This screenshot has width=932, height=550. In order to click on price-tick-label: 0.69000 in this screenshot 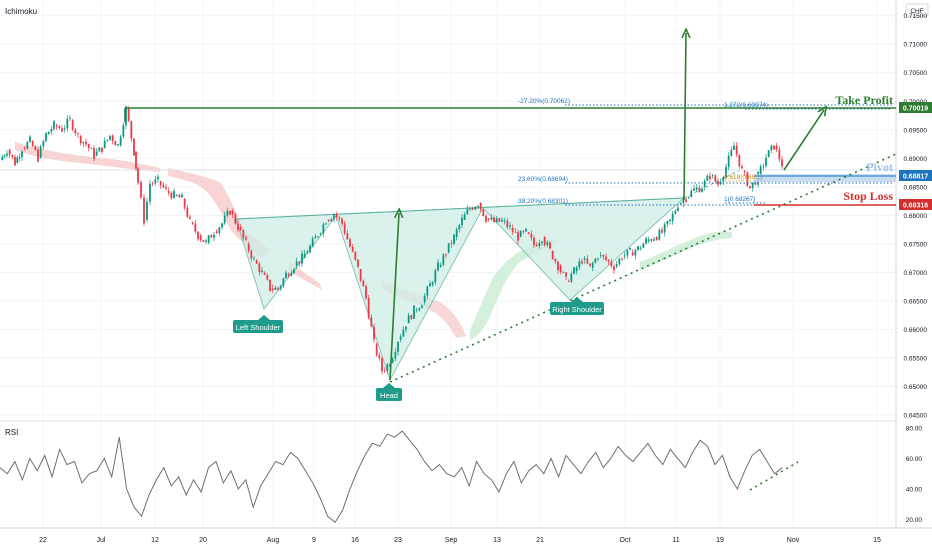, I will do `click(916, 159)`.